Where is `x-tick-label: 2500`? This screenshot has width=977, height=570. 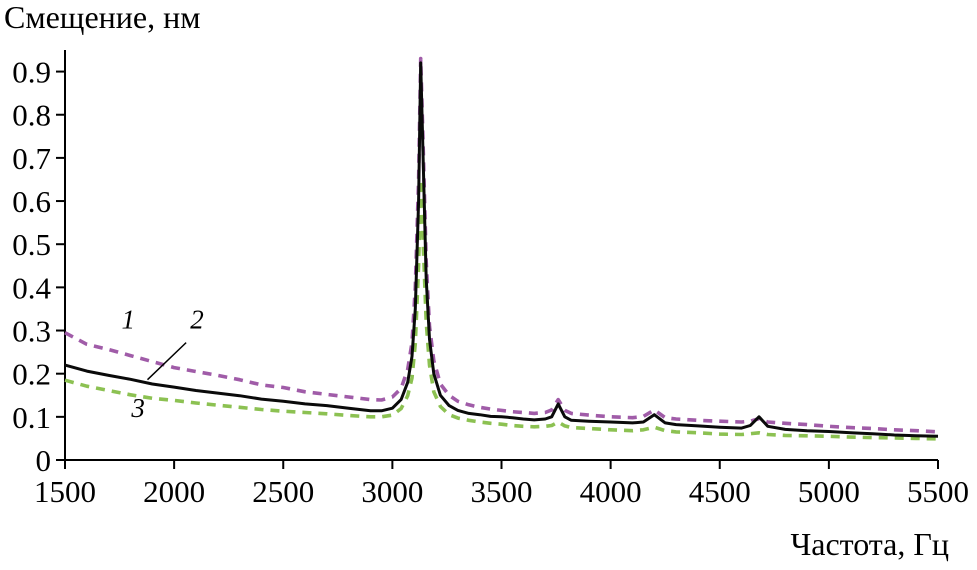 x-tick-label: 2500 is located at coordinates (283, 491).